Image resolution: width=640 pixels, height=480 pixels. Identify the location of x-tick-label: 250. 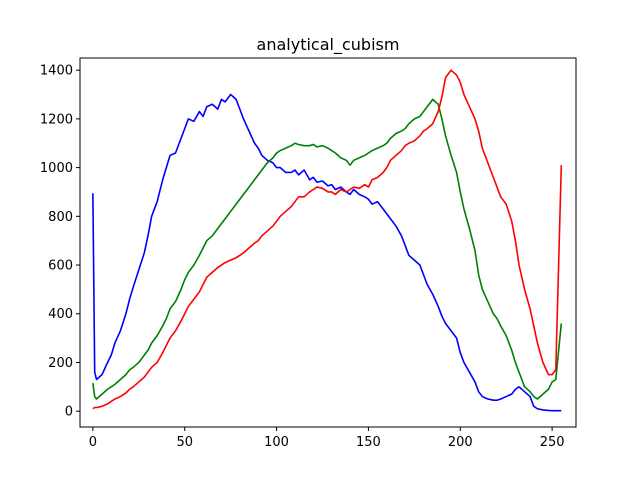
(552, 442).